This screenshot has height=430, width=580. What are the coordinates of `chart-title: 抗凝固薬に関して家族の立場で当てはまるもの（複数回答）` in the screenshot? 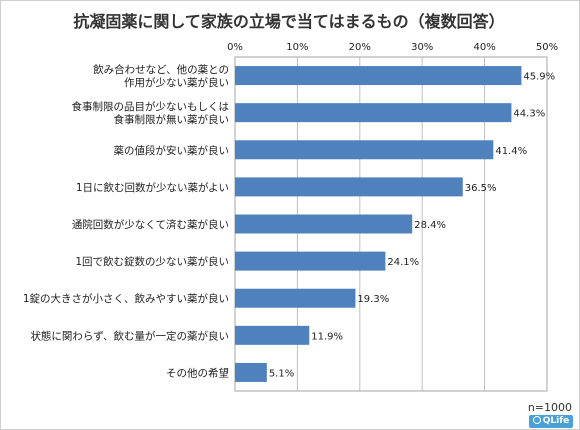 It's located at (289, 21).